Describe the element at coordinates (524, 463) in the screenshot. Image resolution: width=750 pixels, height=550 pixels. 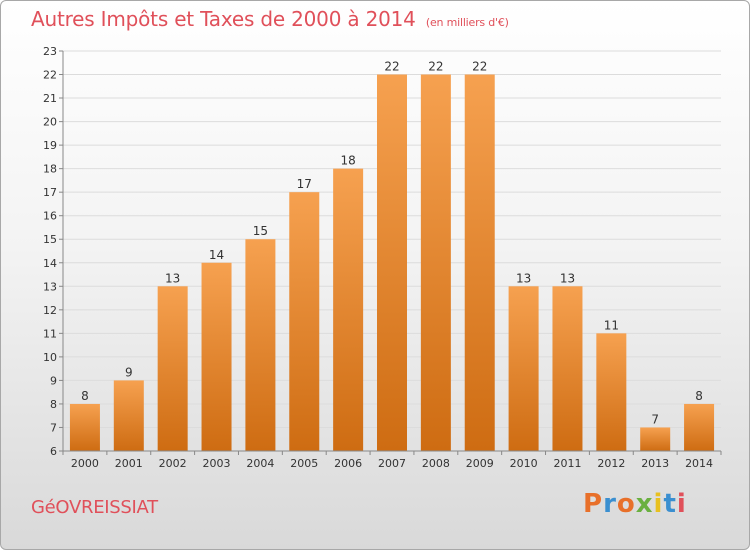
I see `x-tick-label: 2010` at that location.